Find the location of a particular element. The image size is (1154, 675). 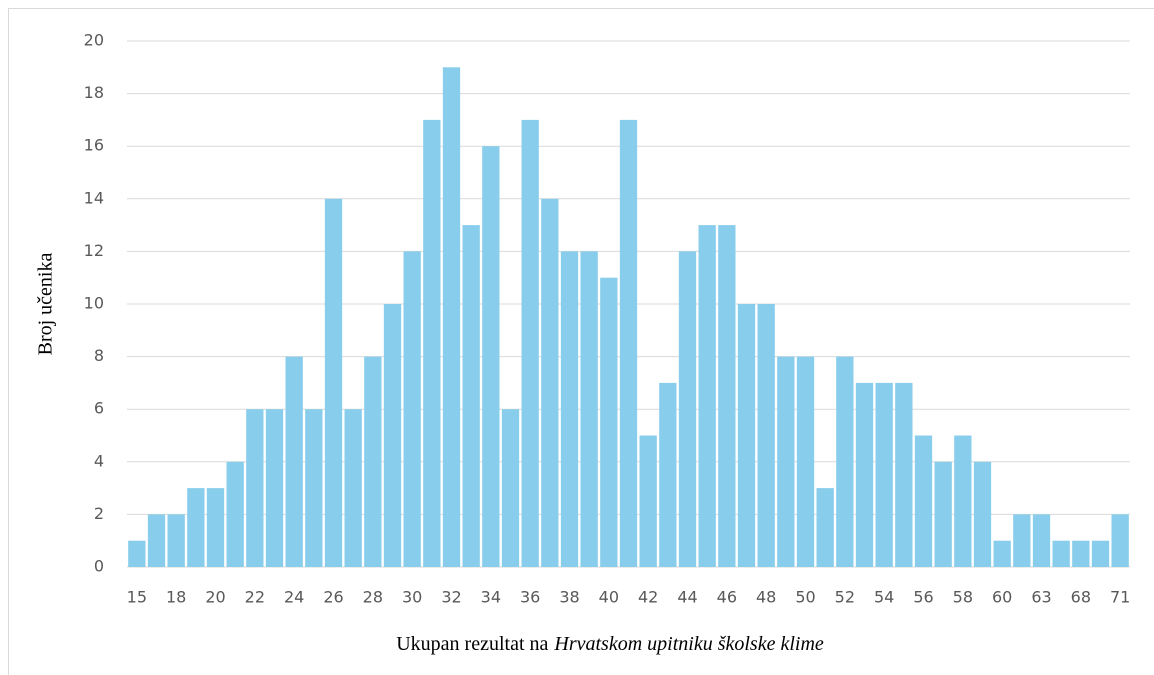

x-axis-label-italic: Hrvatskom upitniku školske klime is located at coordinates (688, 644).